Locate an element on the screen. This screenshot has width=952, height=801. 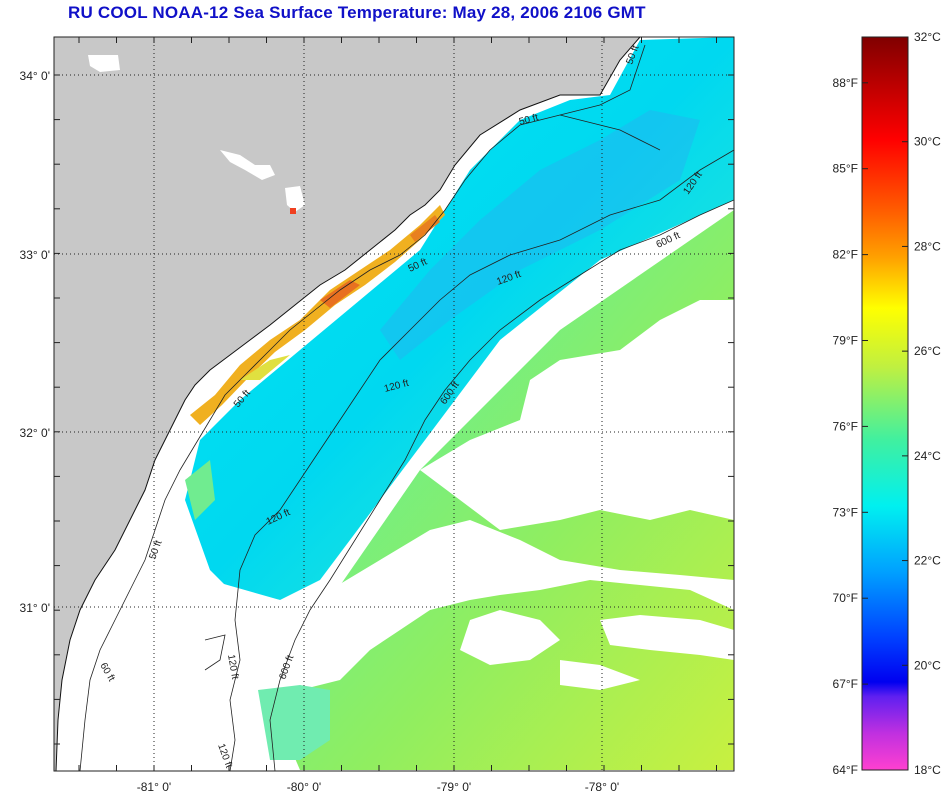
lon-label-81: -81° 0' is located at coordinates (154, 787).